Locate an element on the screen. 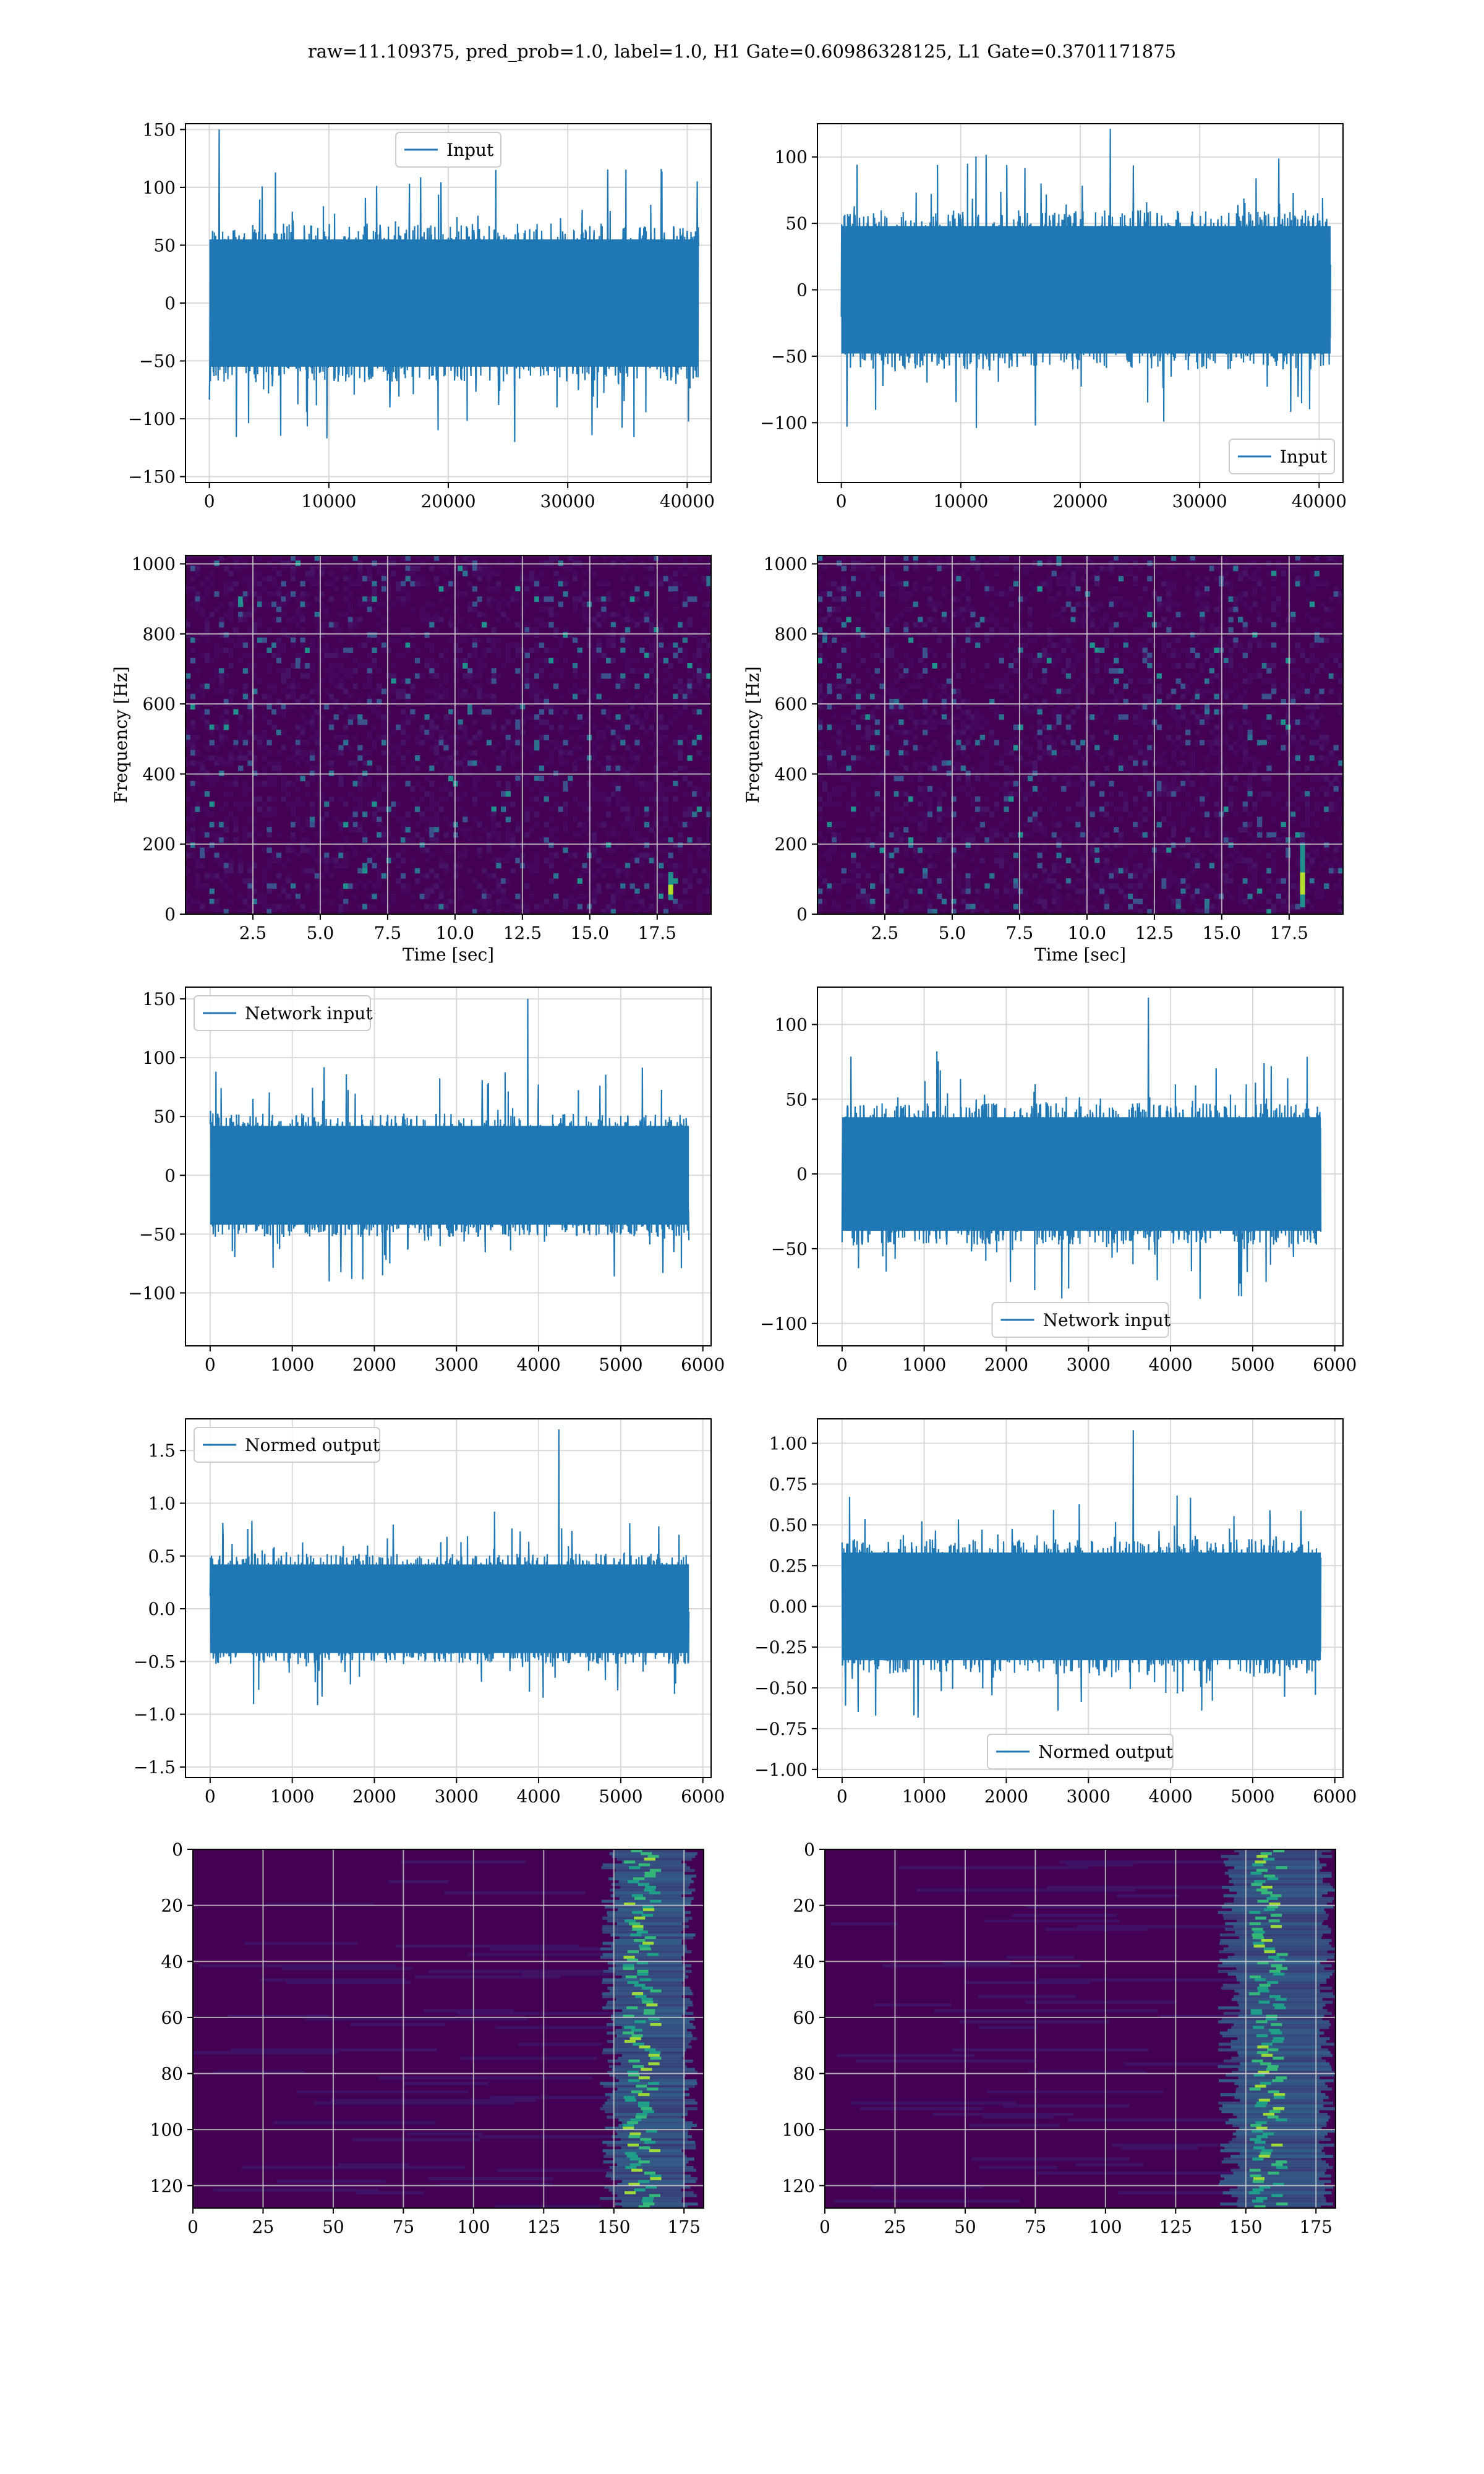  y-tick-label: 0 is located at coordinates (802, 290).